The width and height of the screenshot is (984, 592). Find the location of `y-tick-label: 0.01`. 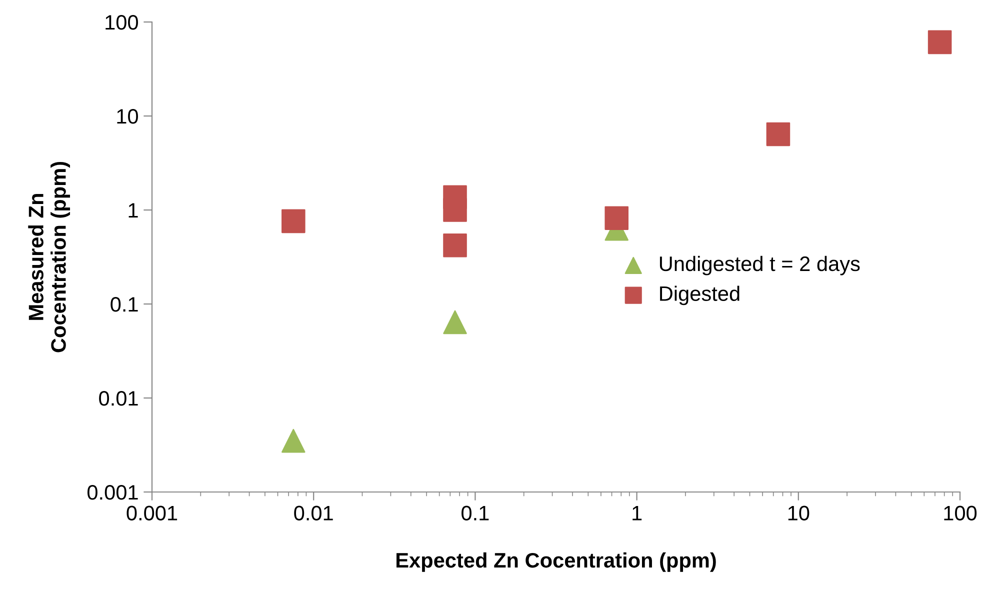

y-tick-label: 0.01 is located at coordinates (118, 398).